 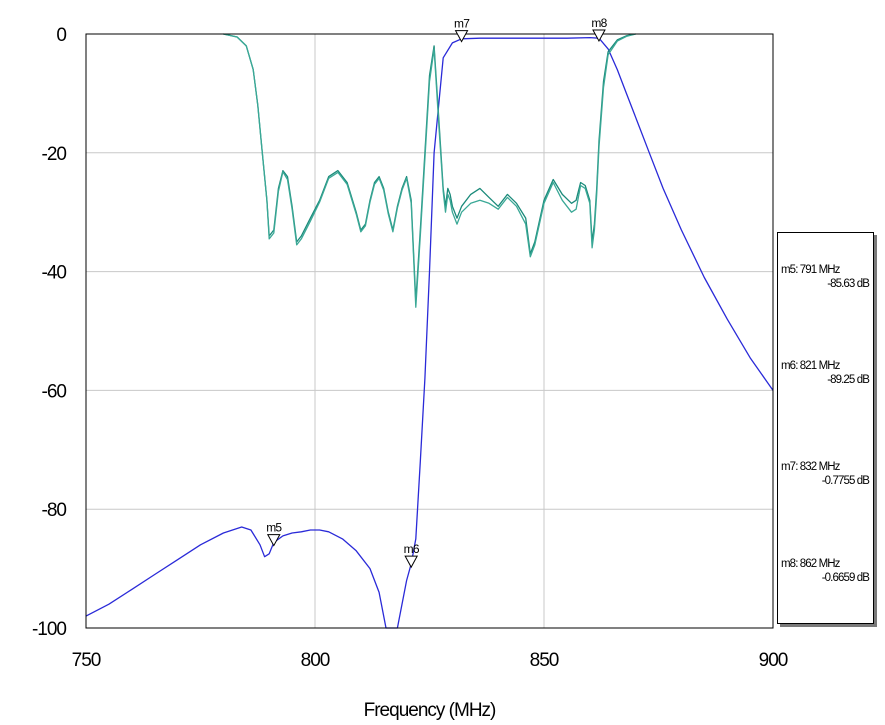 What do you see at coordinates (315, 660) in the screenshot?
I see `x-tick-label: 800` at bounding box center [315, 660].